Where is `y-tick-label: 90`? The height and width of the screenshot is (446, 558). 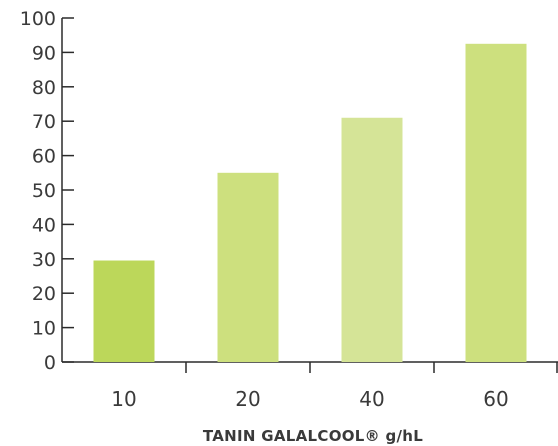
y-tick-label: 90 is located at coordinates (44, 53).